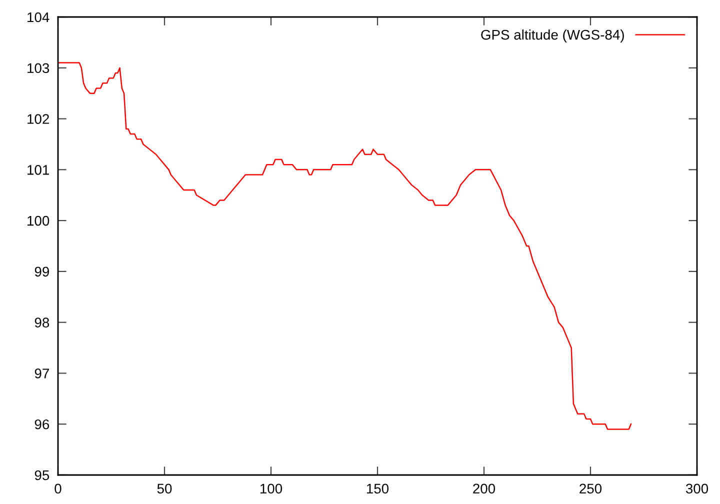 The image size is (720, 504). Describe the element at coordinates (41, 373) in the screenshot. I see `y-tick-label: 97` at that location.